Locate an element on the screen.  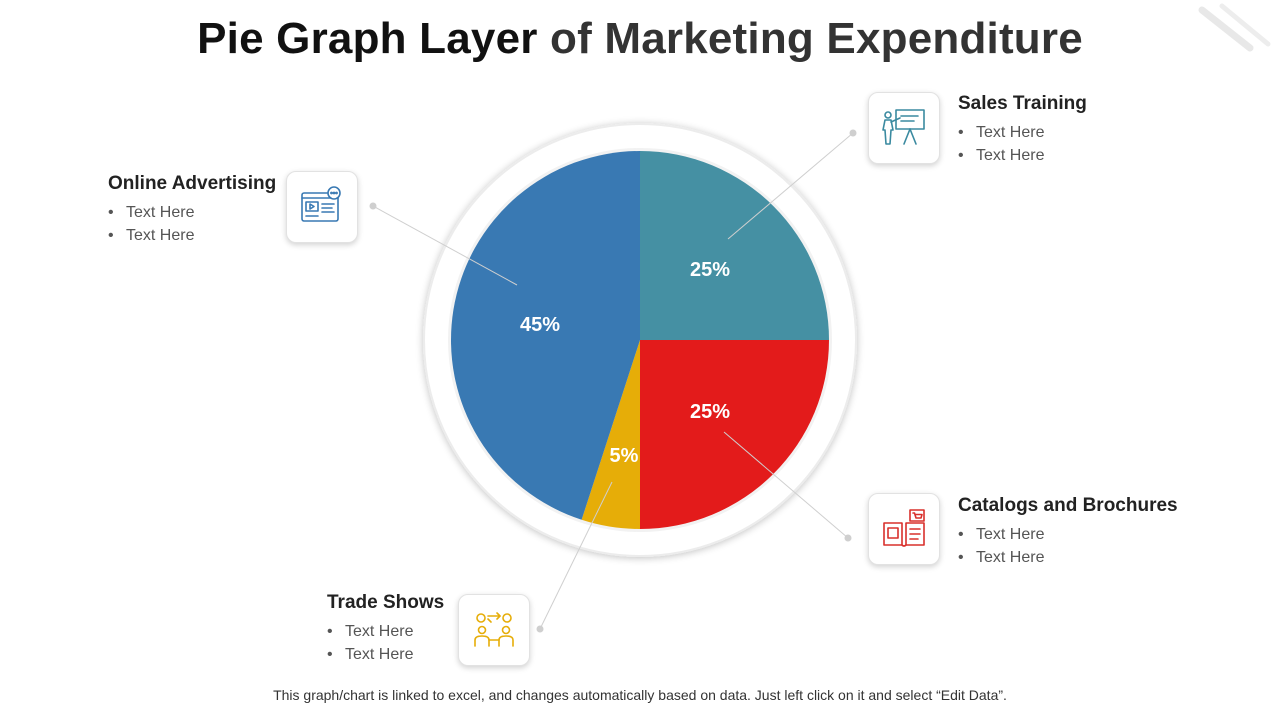
catalogs-icon-box is located at coordinates (904, 529).